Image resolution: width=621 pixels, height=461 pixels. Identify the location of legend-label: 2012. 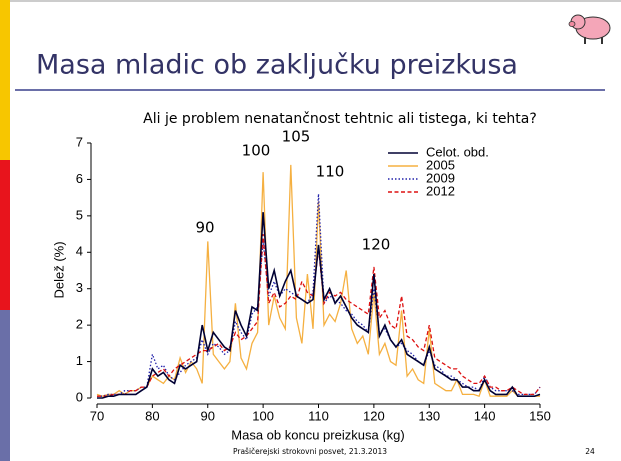
(440, 190).